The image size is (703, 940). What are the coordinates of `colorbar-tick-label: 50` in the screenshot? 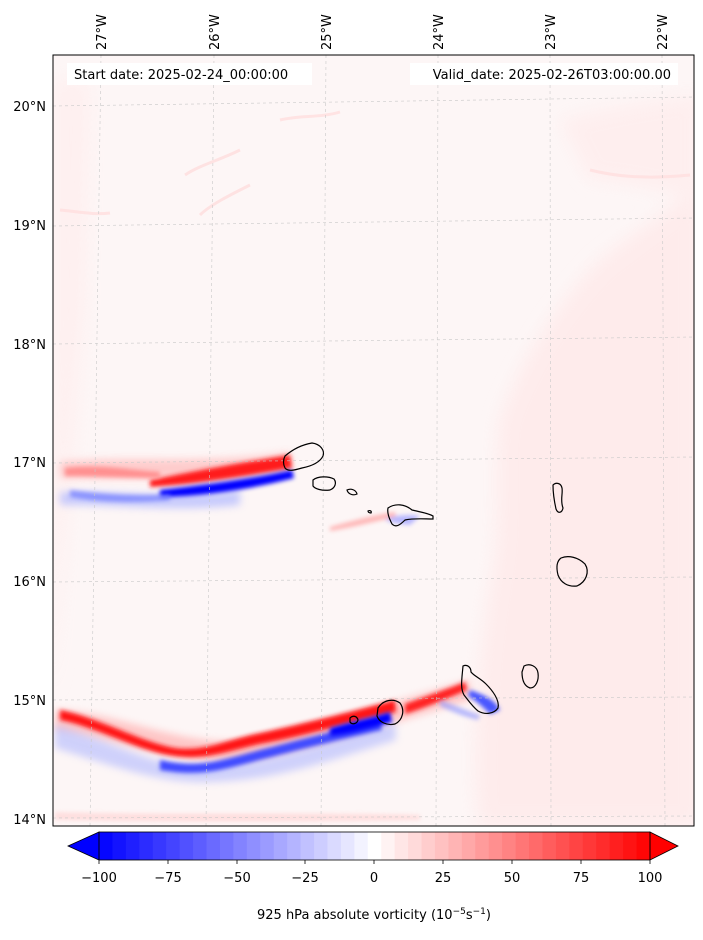 It's located at (512, 878).